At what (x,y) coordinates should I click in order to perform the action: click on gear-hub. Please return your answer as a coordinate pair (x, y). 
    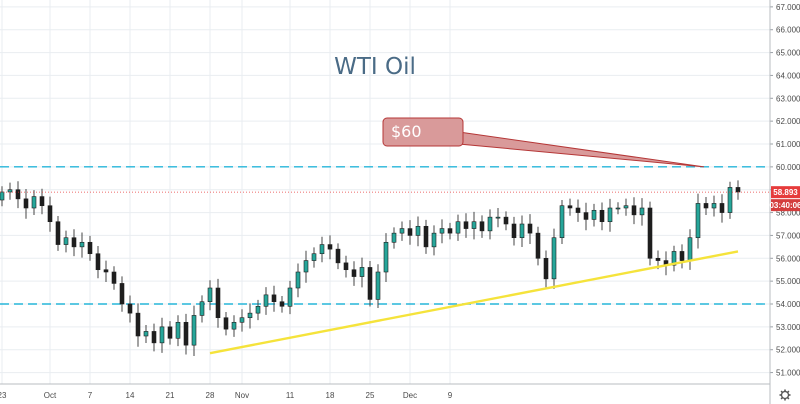
    Looking at the image, I should click on (785, 395).